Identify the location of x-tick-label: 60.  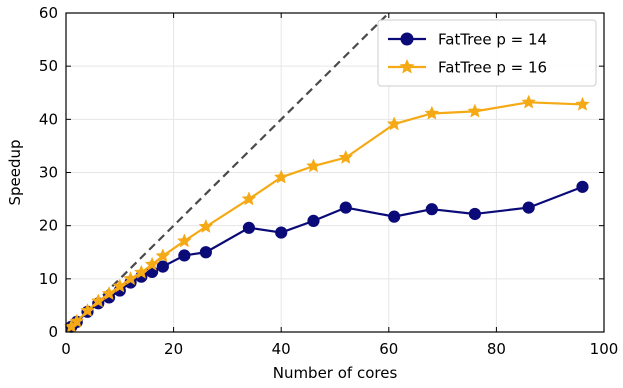
(388, 349).